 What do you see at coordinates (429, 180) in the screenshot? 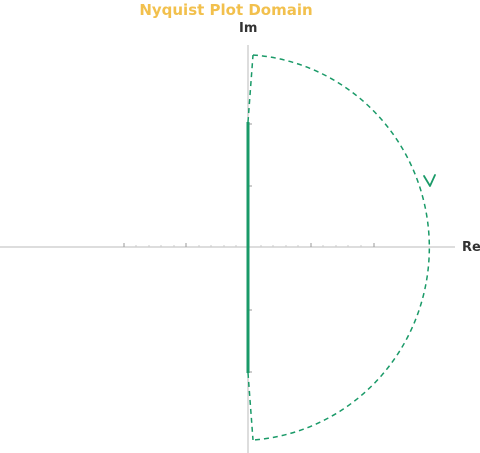
I see `contour-direction-arrow` at bounding box center [429, 180].